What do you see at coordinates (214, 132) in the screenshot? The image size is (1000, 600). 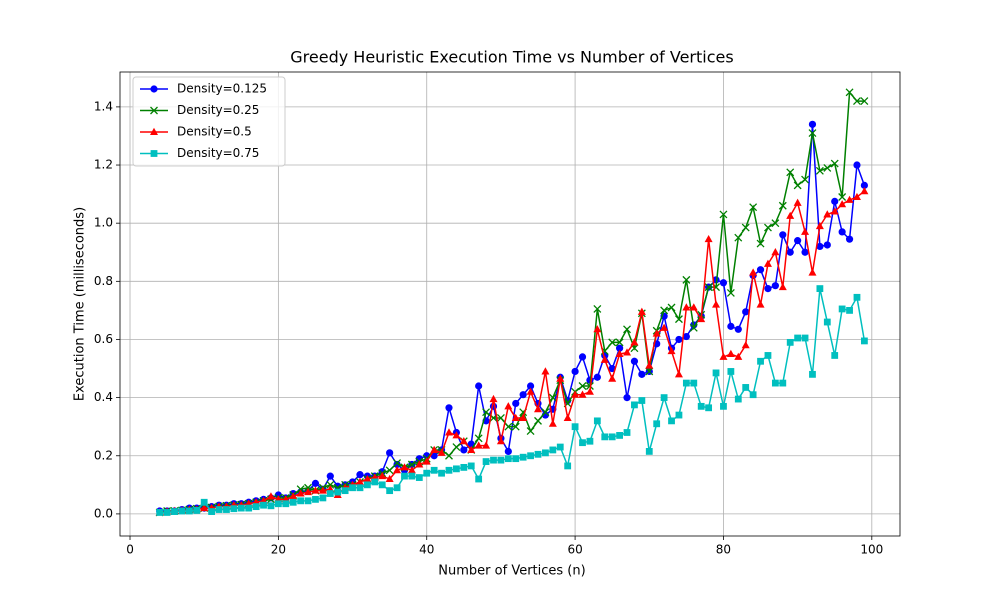 I see `legend-label: Density=0.5` at bounding box center [214, 132].